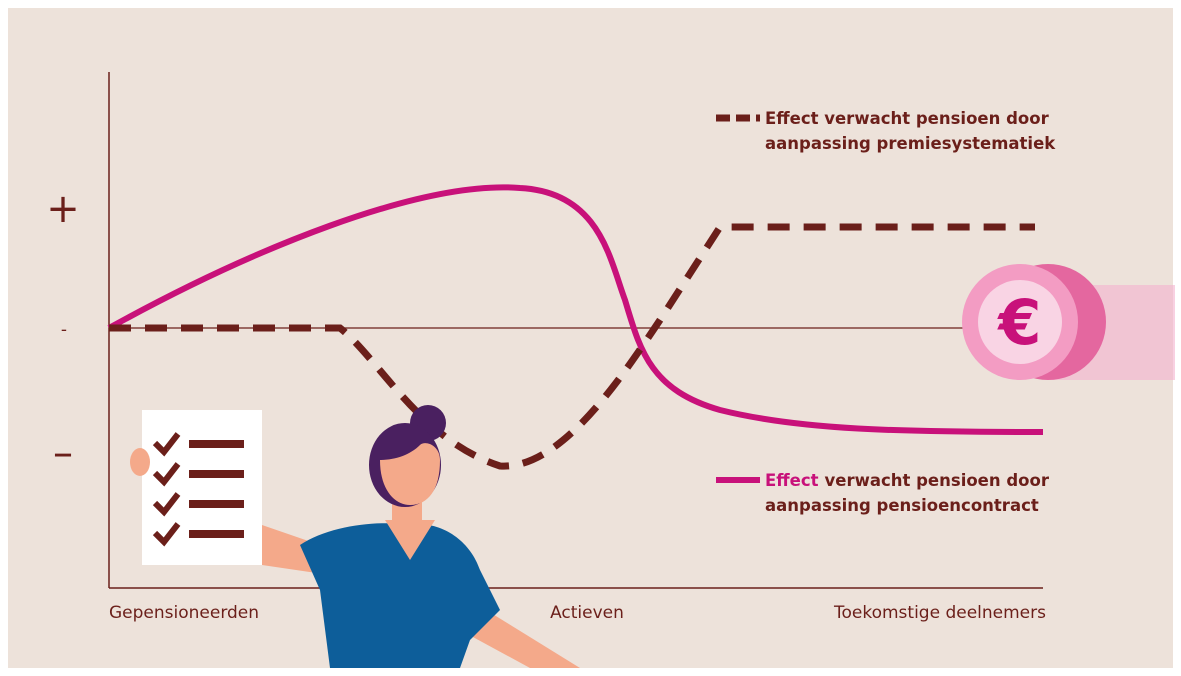 This screenshot has width=1181, height=676. What do you see at coordinates (792, 480) in the screenshot?
I see `legend-highlight: Effect` at bounding box center [792, 480].